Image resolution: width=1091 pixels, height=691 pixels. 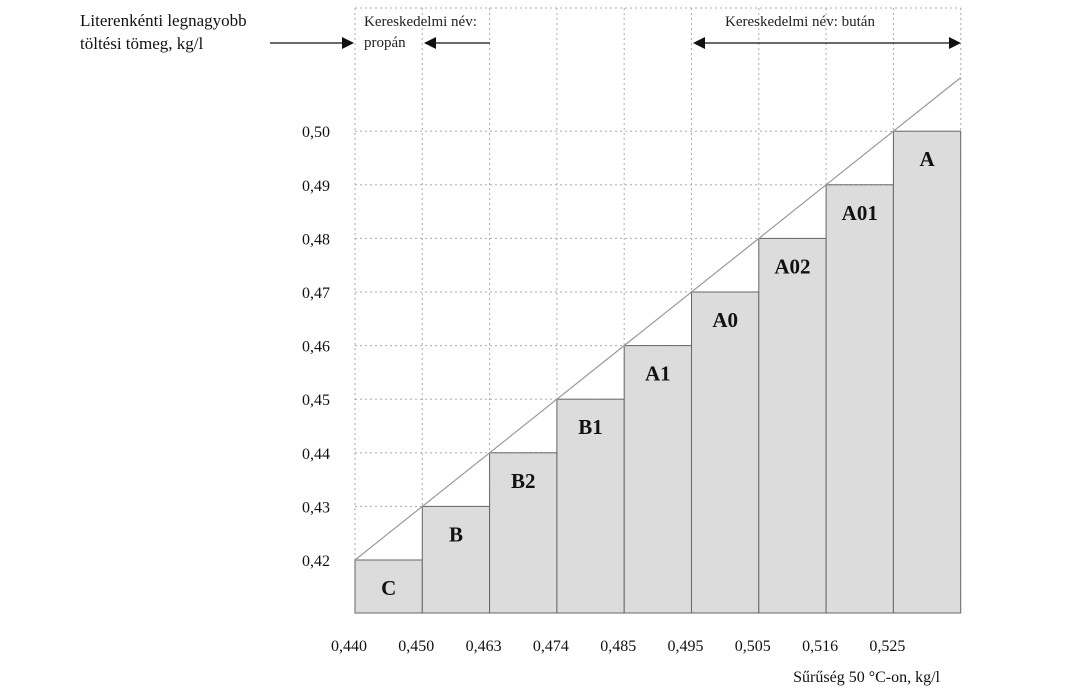 What do you see at coordinates (316, 400) in the screenshot?
I see `y-tick-label: 0,45` at bounding box center [316, 400].